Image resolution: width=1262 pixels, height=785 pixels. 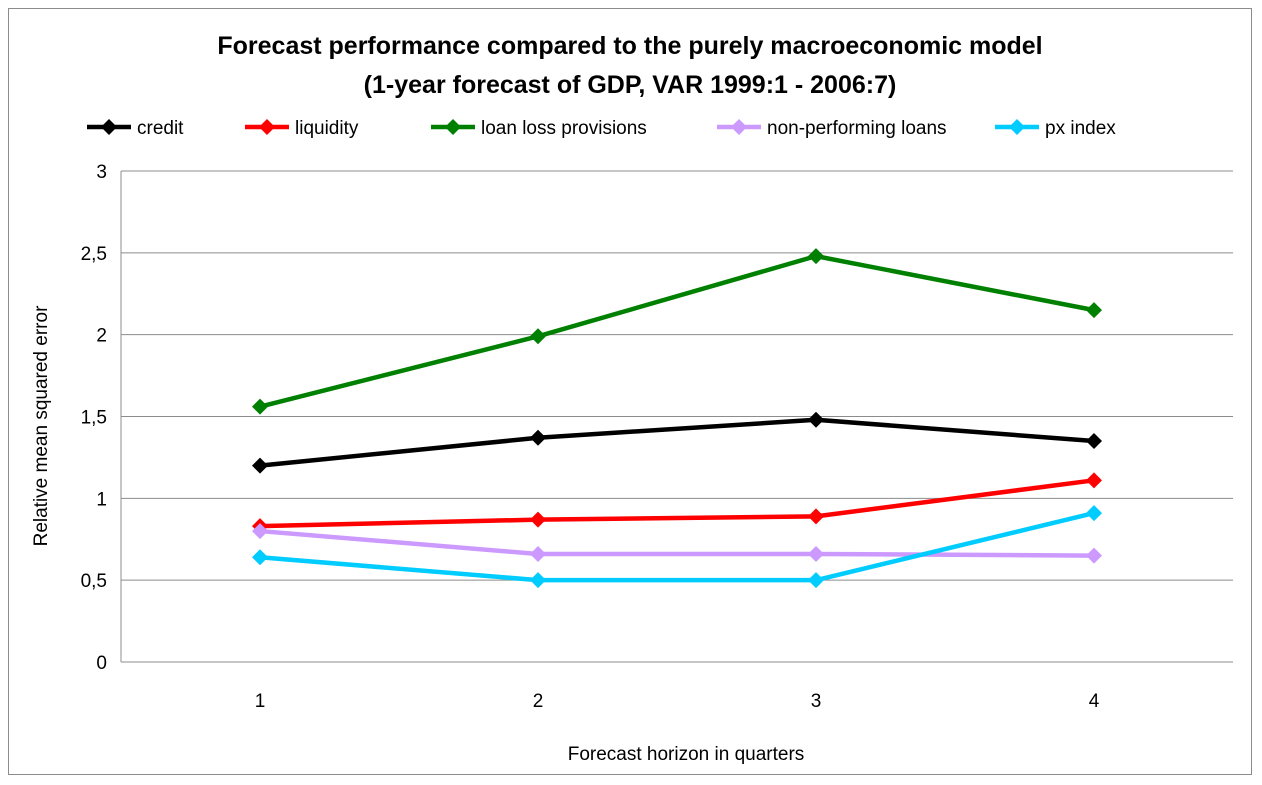 What do you see at coordinates (260, 701) in the screenshot?
I see `x-tick-label: 1` at bounding box center [260, 701].